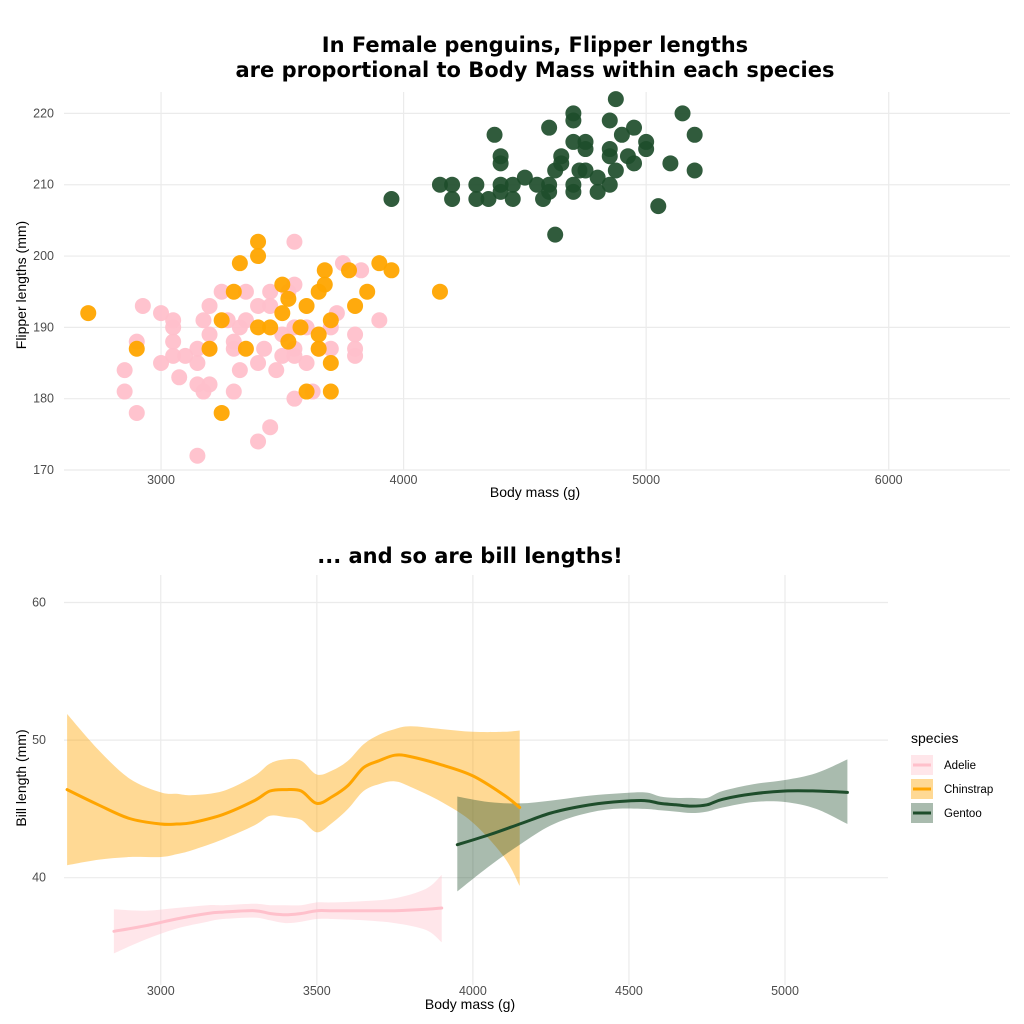 The image size is (1024, 1024). I want to click on scatter-x-tick-label: 4000, so click(404, 480).